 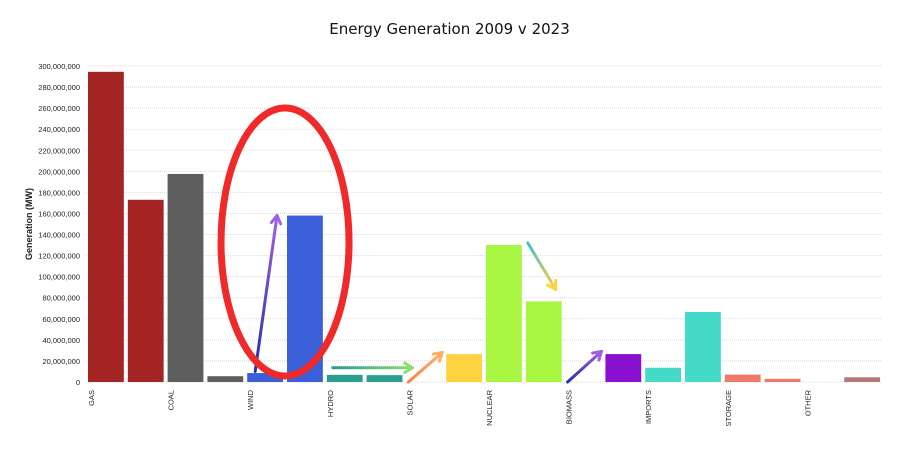 I want to click on bar-wind-2009, so click(x=265, y=377).